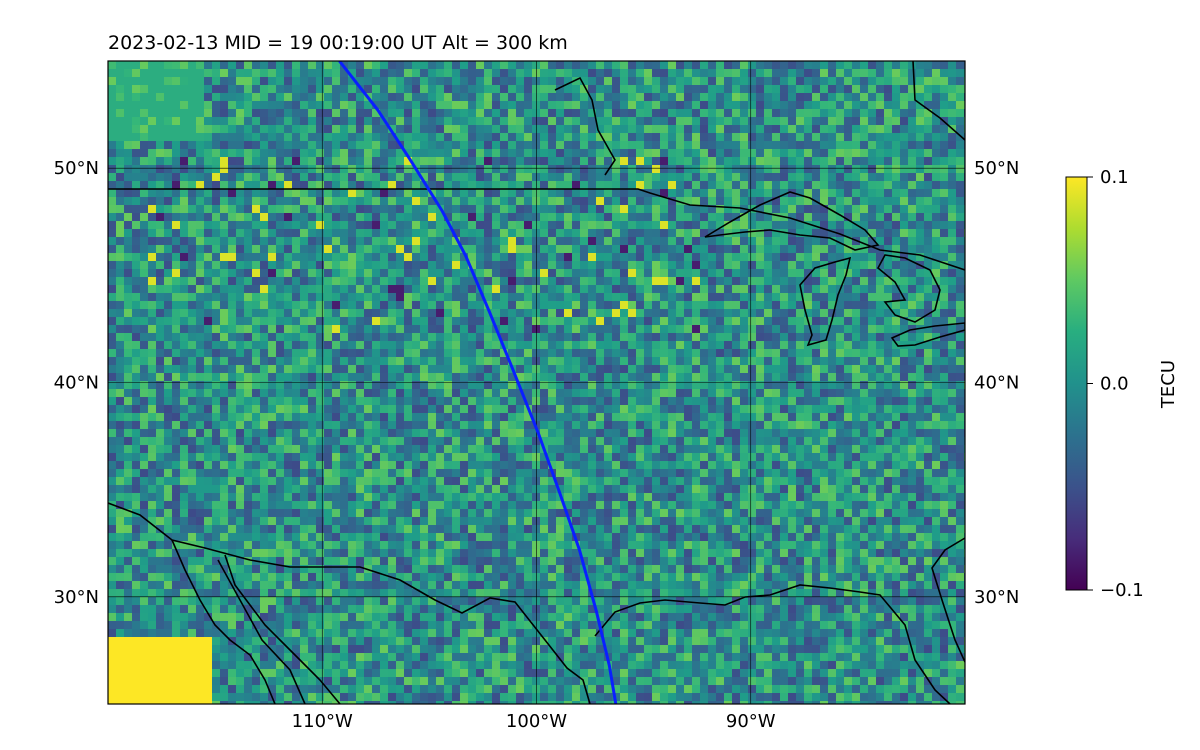 Image resolution: width=1200 pixels, height=750 pixels. Describe the element at coordinates (996, 597) in the screenshot. I see `lat-tick-label-right: 30°N` at that location.